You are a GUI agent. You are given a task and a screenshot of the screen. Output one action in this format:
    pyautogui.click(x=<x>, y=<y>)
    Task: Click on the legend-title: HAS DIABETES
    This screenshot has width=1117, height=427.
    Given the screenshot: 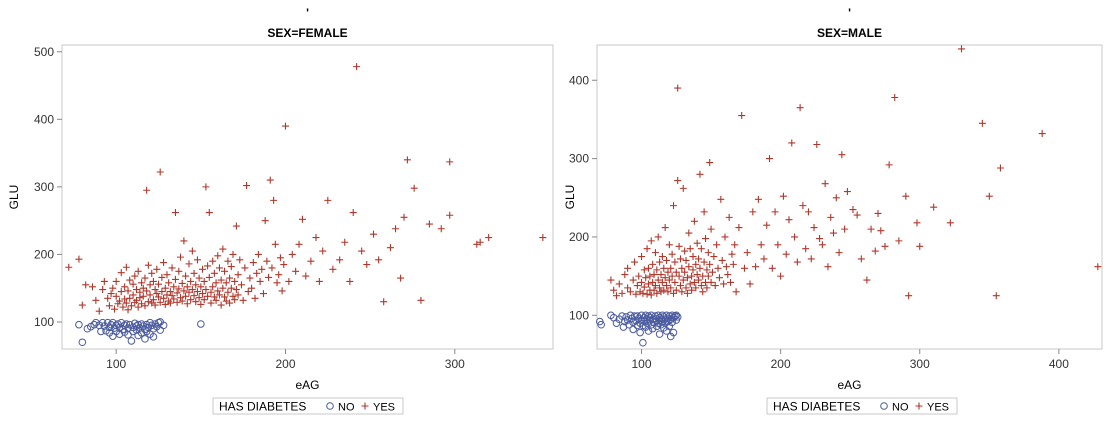 What is the action you would take?
    pyautogui.click(x=262, y=407)
    